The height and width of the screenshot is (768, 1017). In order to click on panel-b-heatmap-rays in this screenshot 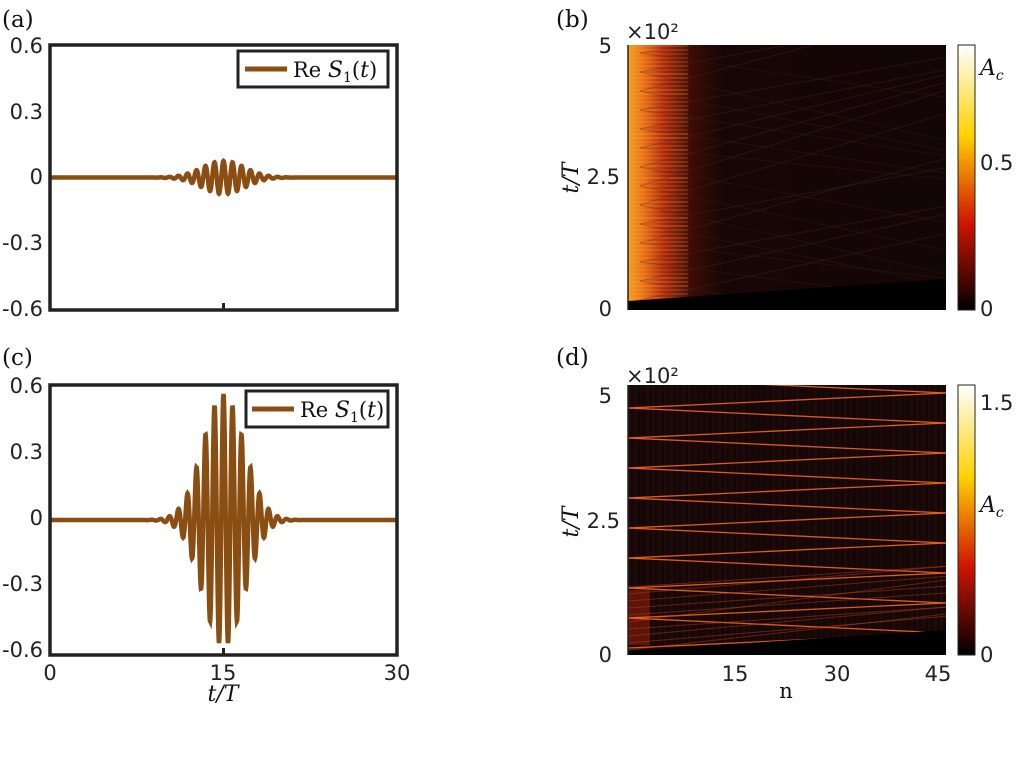, I will do `click(792, 177)`.